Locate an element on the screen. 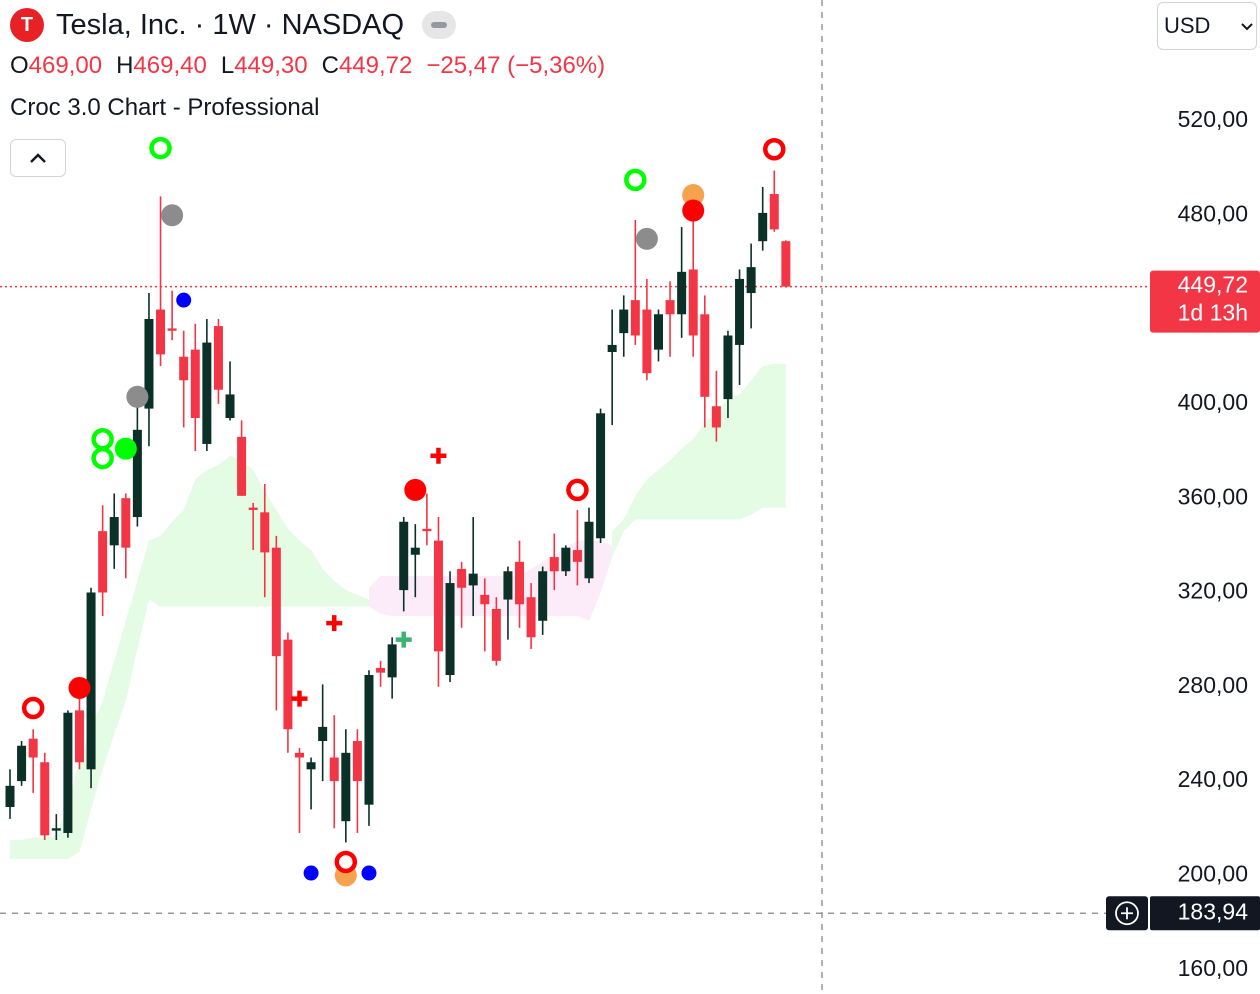  y-tick-label: 240,00 is located at coordinates (1213, 779).